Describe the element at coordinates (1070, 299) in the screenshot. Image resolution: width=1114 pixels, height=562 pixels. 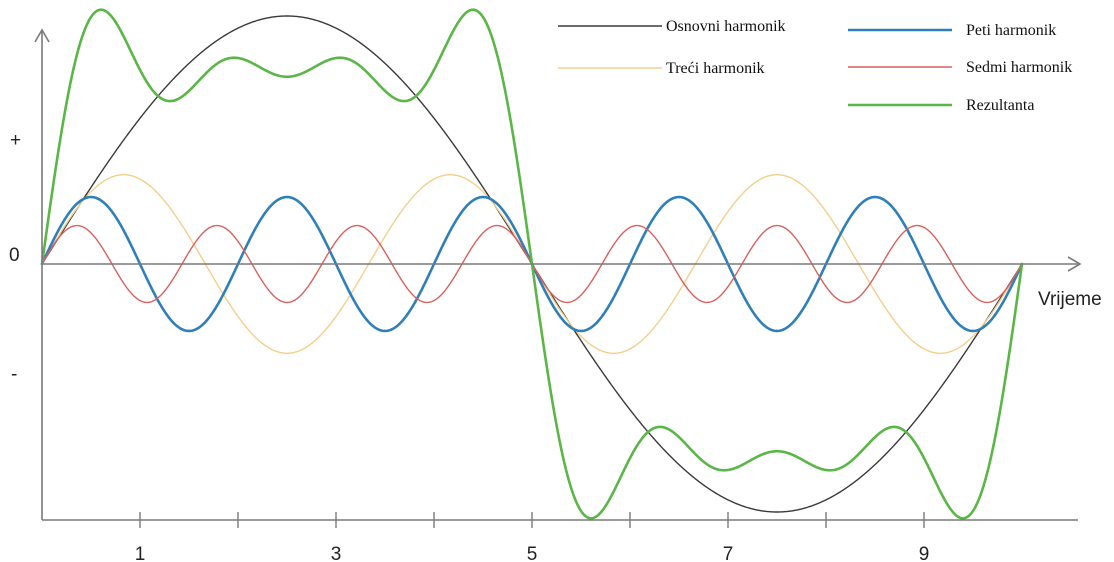
I see `x-axis-label: Vrijeme` at that location.